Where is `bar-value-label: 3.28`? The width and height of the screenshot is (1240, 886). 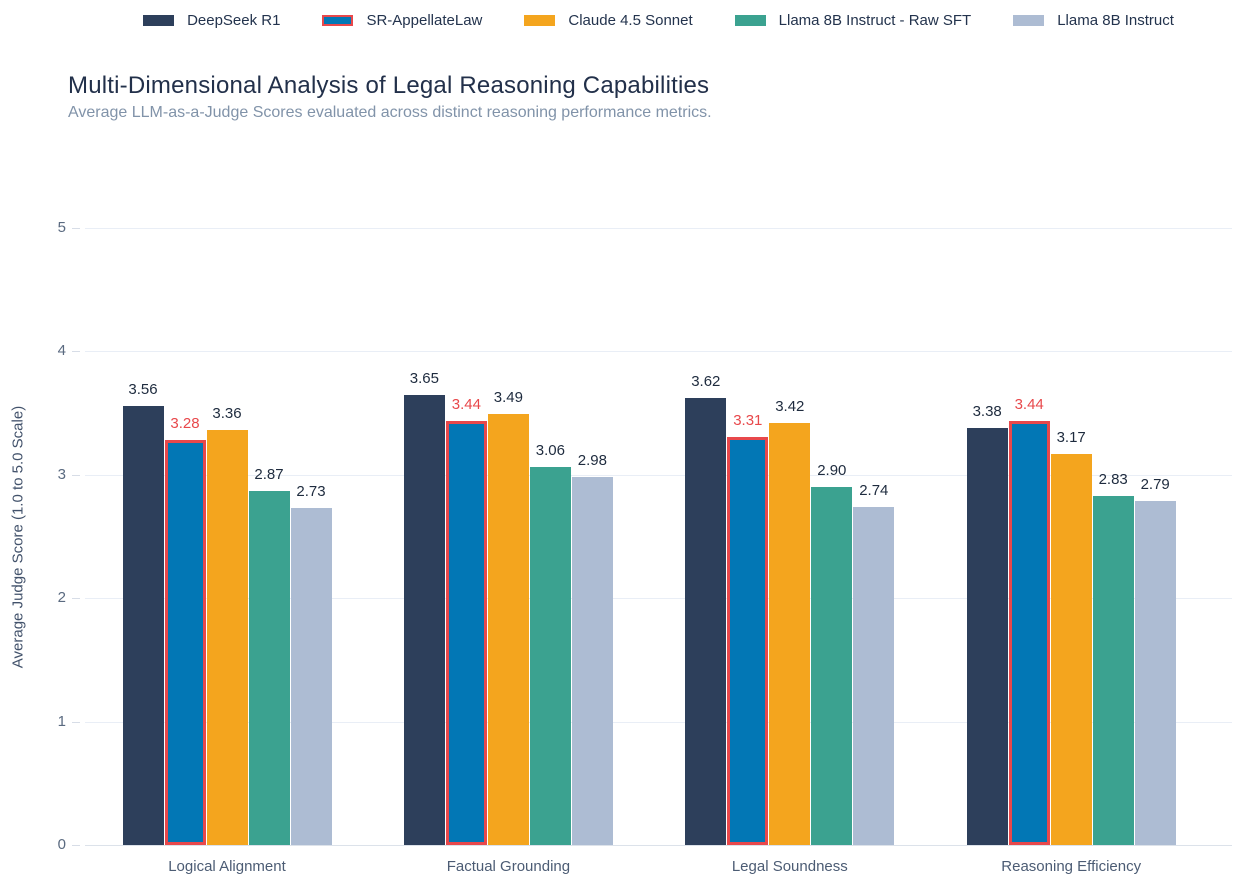 bar-value-label: 3.28 is located at coordinates (185, 424).